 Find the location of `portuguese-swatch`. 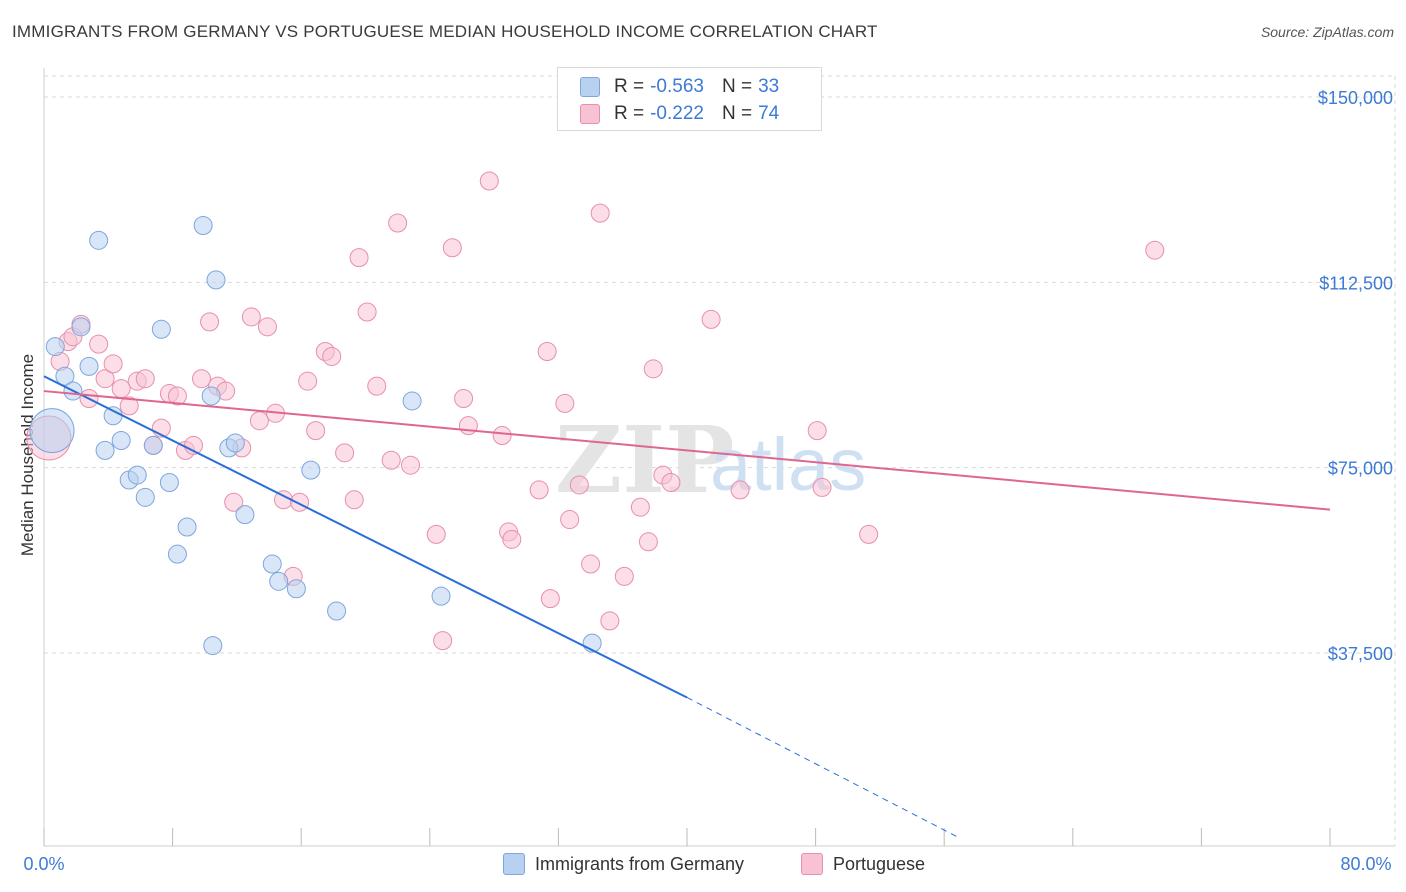

portuguese-swatch is located at coordinates (590, 114).